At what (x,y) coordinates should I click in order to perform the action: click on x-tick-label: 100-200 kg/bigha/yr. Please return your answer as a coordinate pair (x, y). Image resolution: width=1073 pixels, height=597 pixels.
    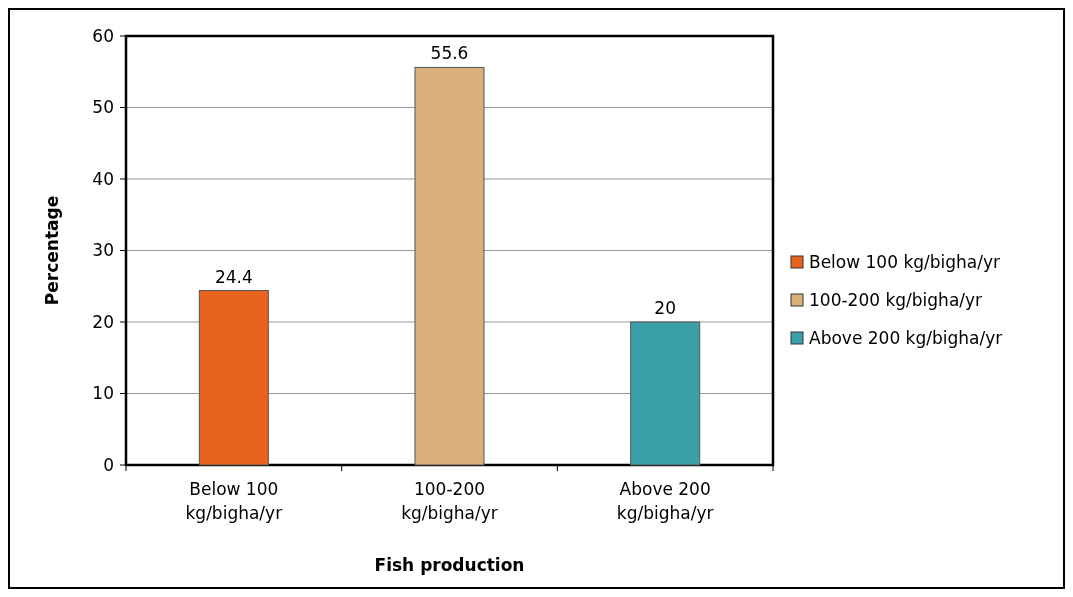
    Looking at the image, I should click on (449, 501).